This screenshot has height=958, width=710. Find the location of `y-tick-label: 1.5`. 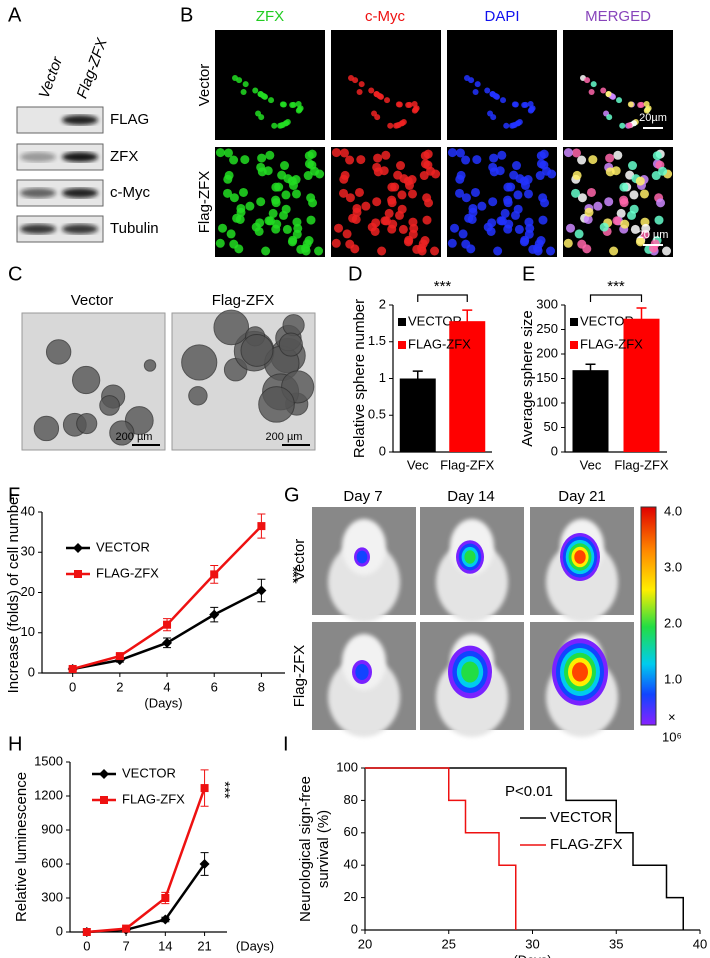

y-tick-label: 1.5 is located at coordinates (377, 340).